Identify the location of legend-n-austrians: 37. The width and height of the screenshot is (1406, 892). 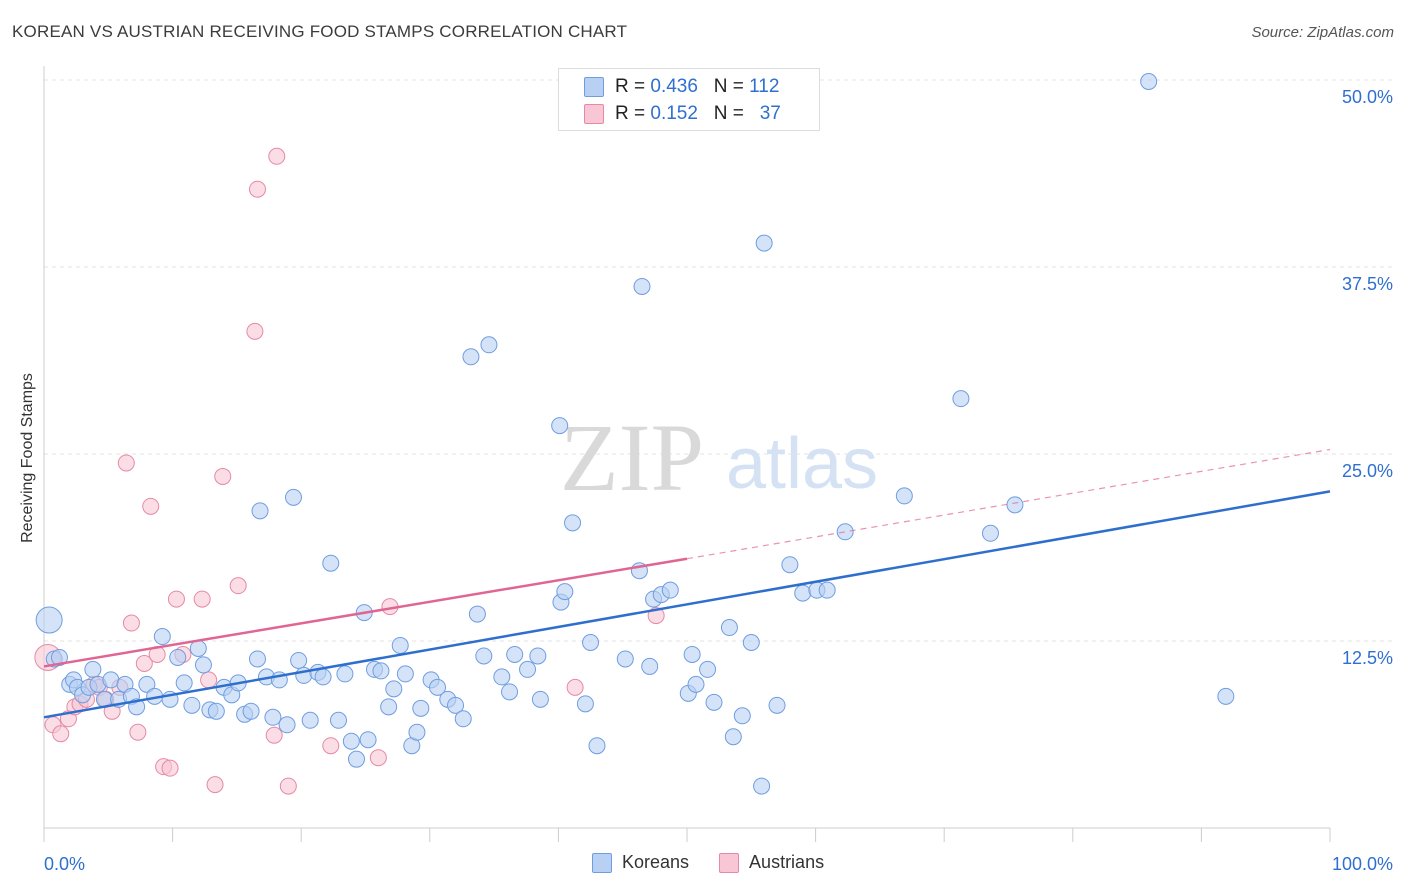
(770, 113).